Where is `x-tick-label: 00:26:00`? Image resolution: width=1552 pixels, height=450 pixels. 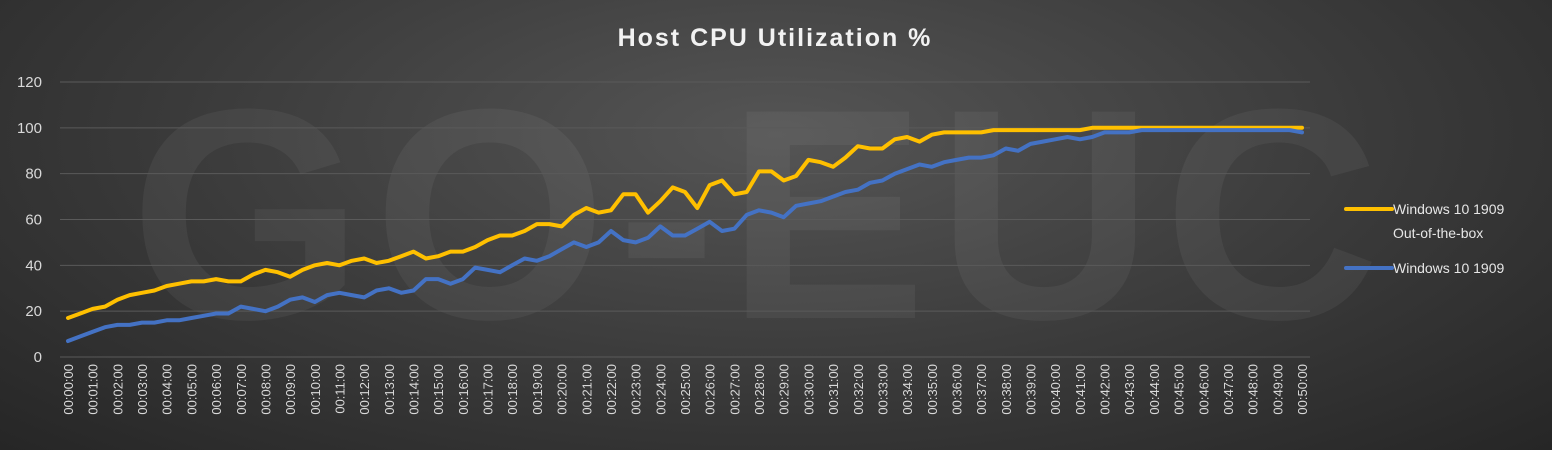 x-tick-label: 00:26:00 is located at coordinates (710, 389).